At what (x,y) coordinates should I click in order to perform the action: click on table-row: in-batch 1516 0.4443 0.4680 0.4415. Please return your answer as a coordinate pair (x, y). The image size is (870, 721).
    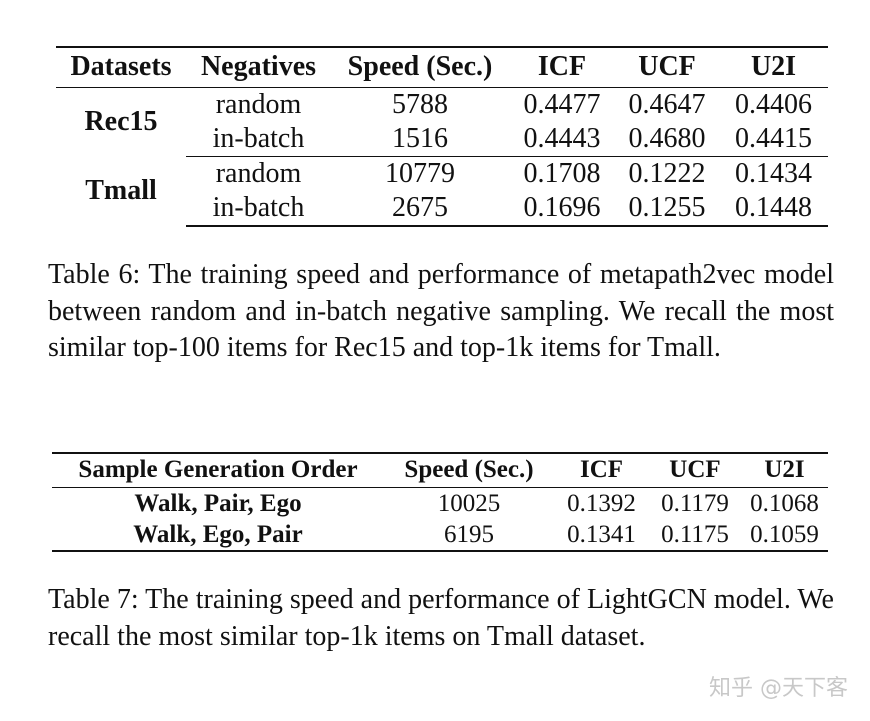
    Looking at the image, I should click on (442, 139).